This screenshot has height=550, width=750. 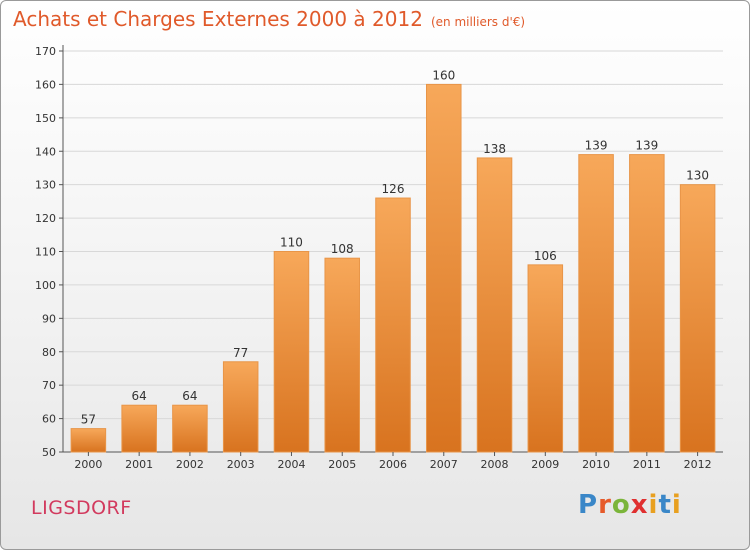 What do you see at coordinates (494, 149) in the screenshot?
I see `bar-value-label: 138` at bounding box center [494, 149].